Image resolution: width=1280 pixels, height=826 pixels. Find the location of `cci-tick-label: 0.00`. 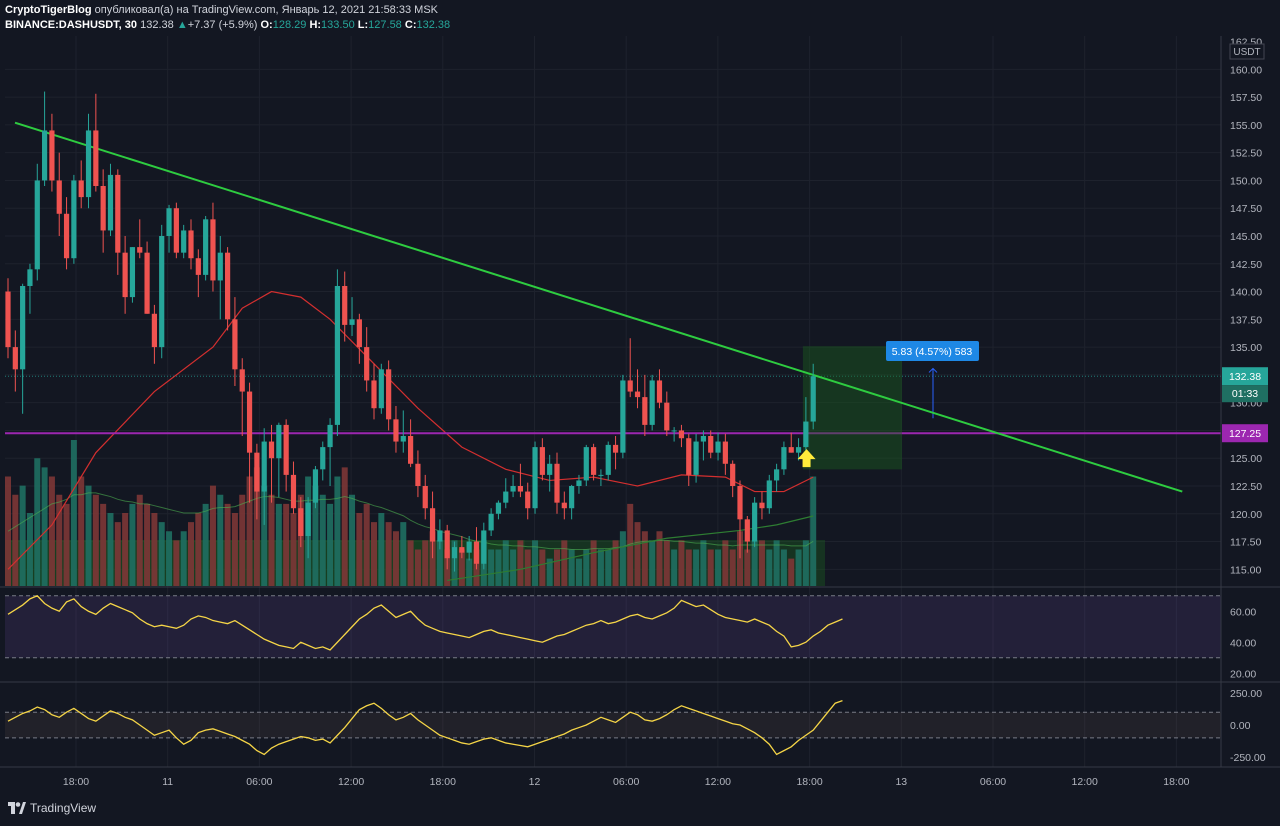

cci-tick-label: 0.00 is located at coordinates (1240, 726).